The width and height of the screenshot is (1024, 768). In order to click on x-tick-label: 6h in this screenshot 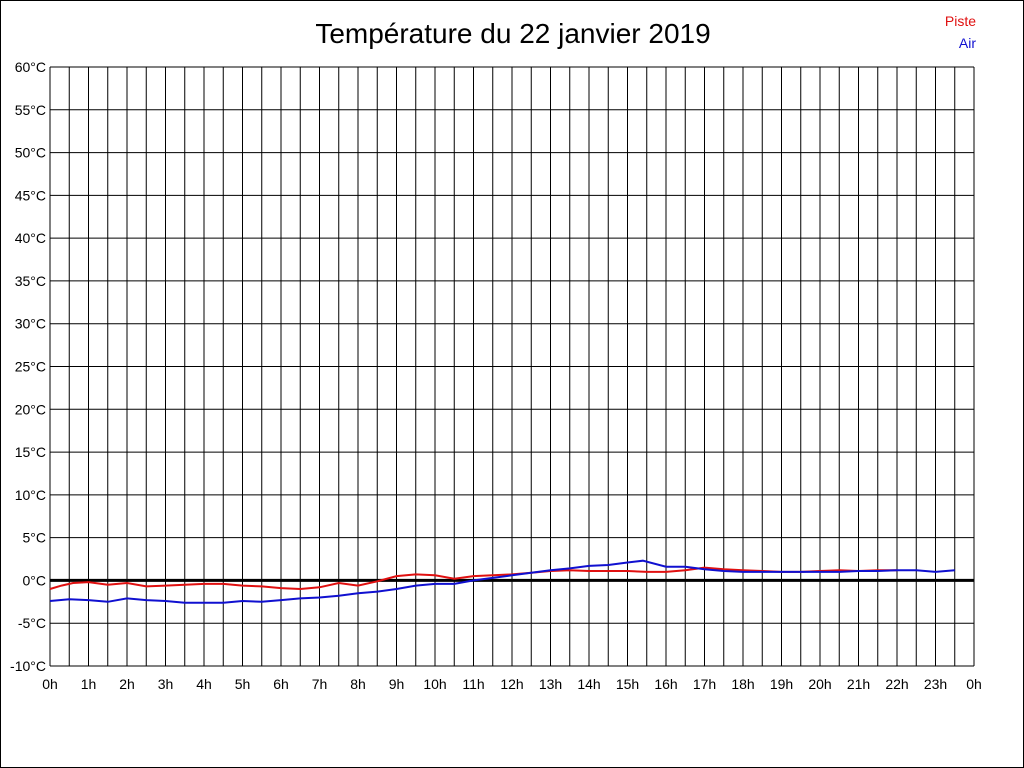, I will do `click(281, 684)`.